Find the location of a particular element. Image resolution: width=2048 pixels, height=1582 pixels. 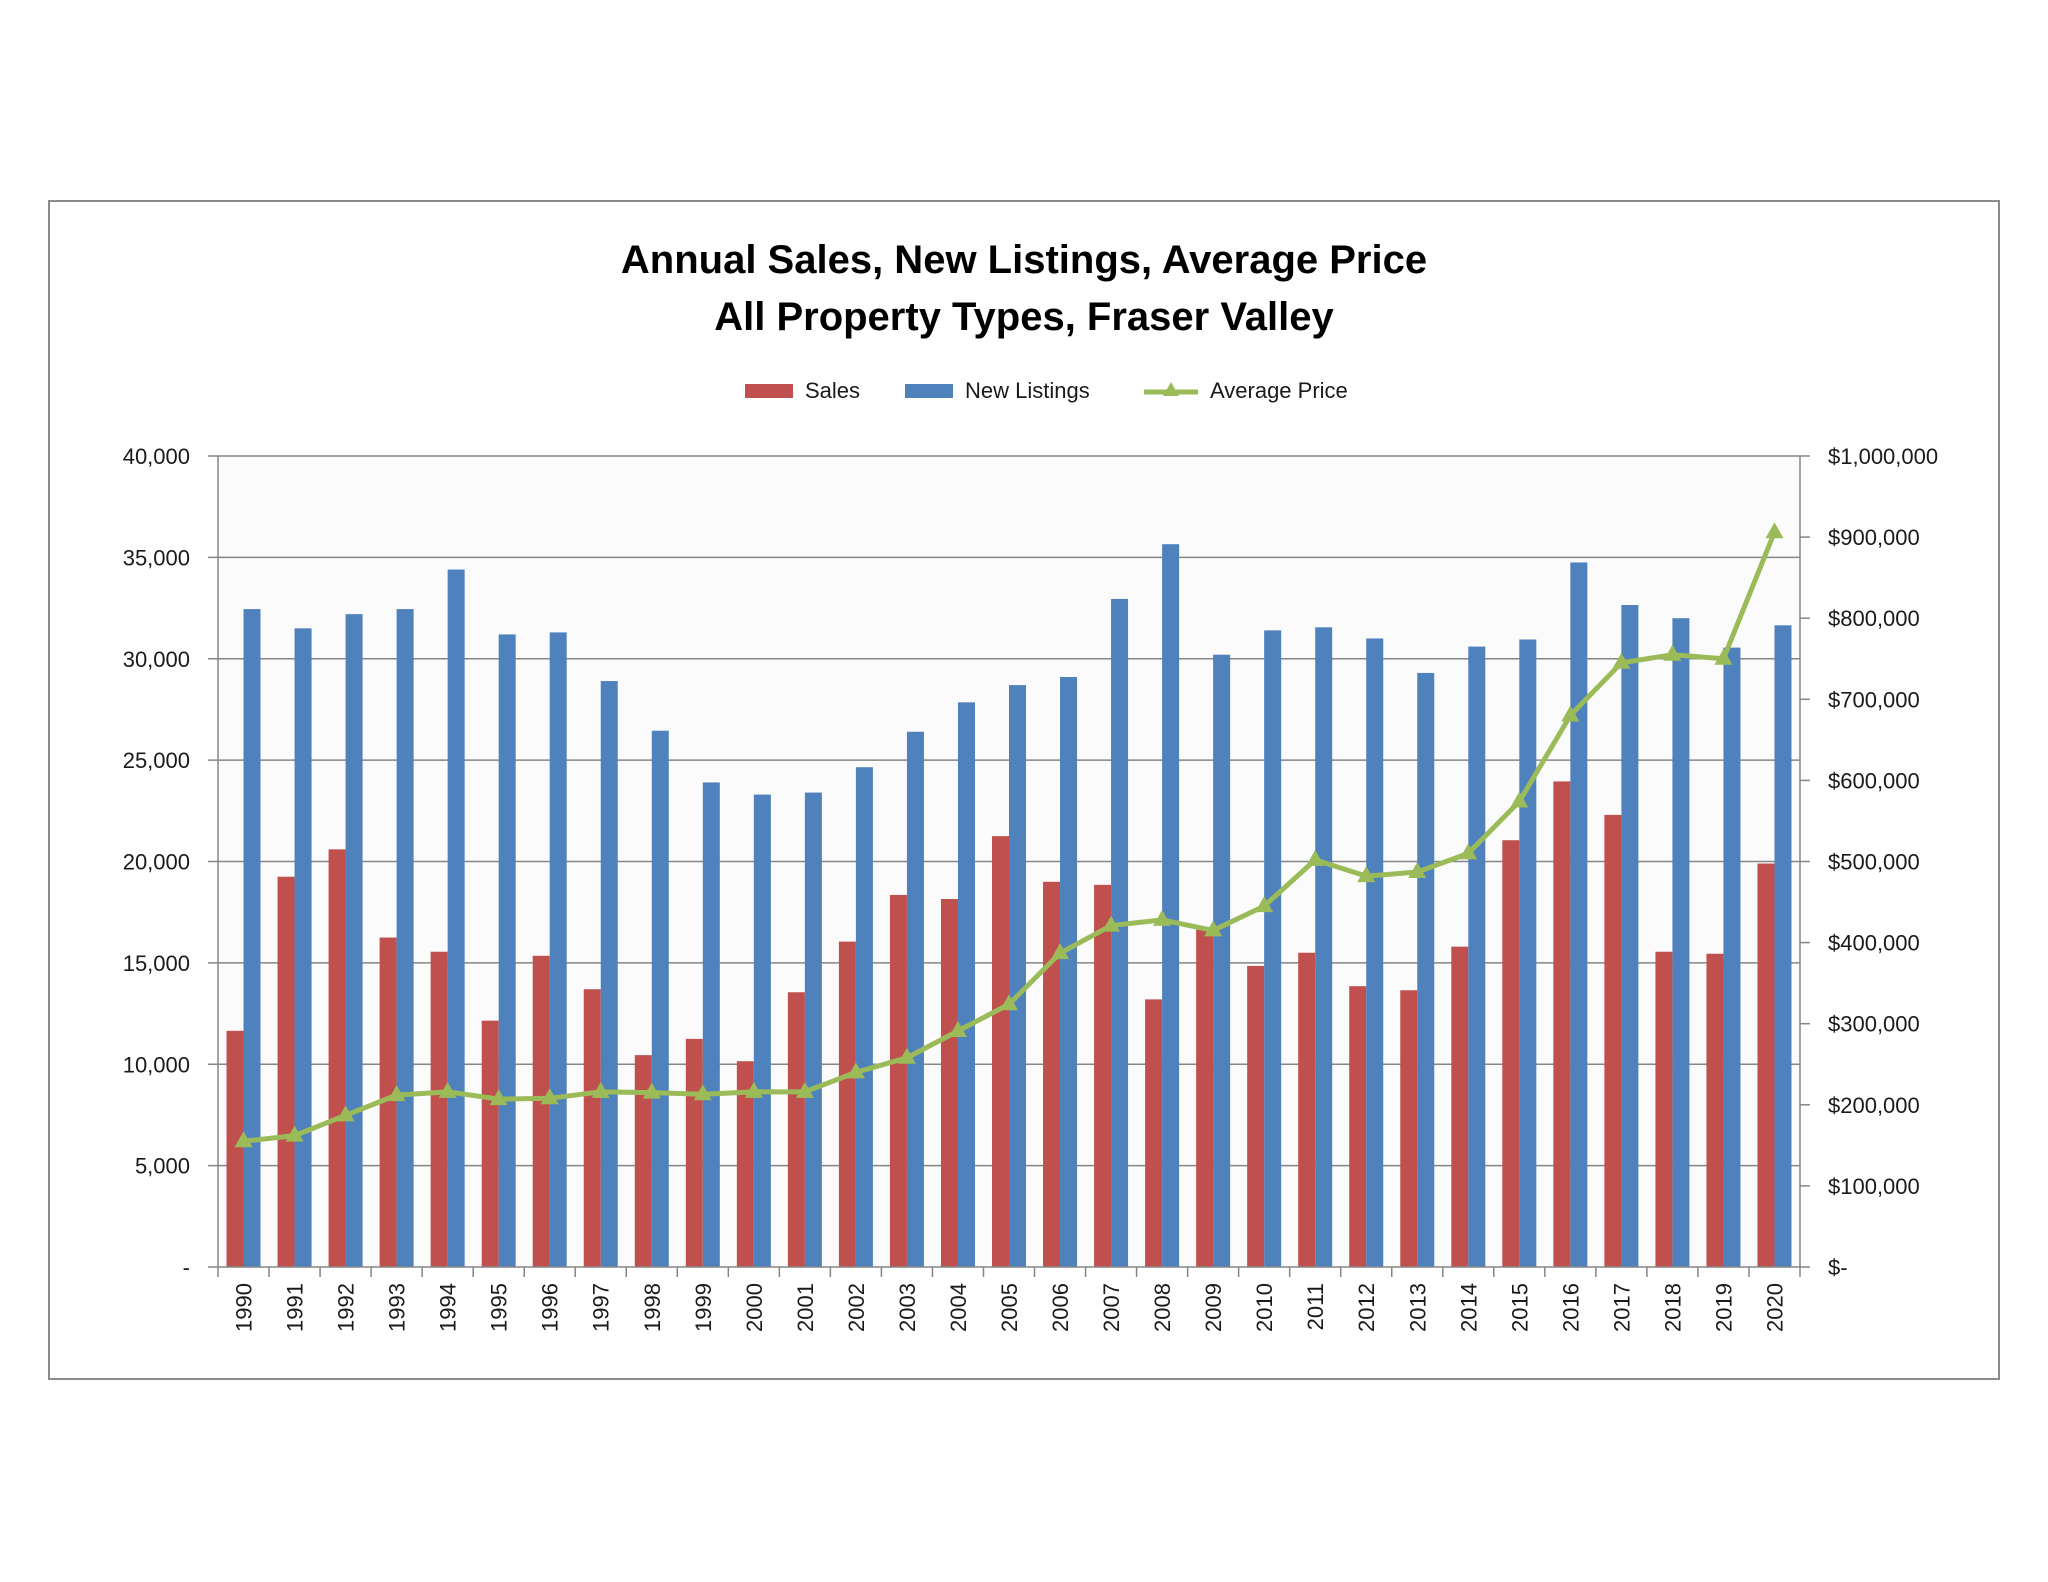

x-axis-tick-label: 2009 is located at coordinates (1213, 1307).